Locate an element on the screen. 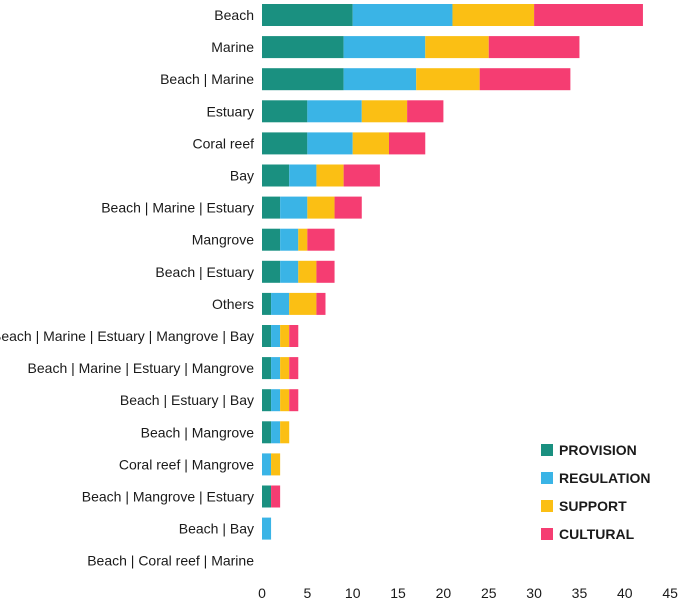 The image size is (678, 607). bar-estuary-cultural is located at coordinates (425, 111).